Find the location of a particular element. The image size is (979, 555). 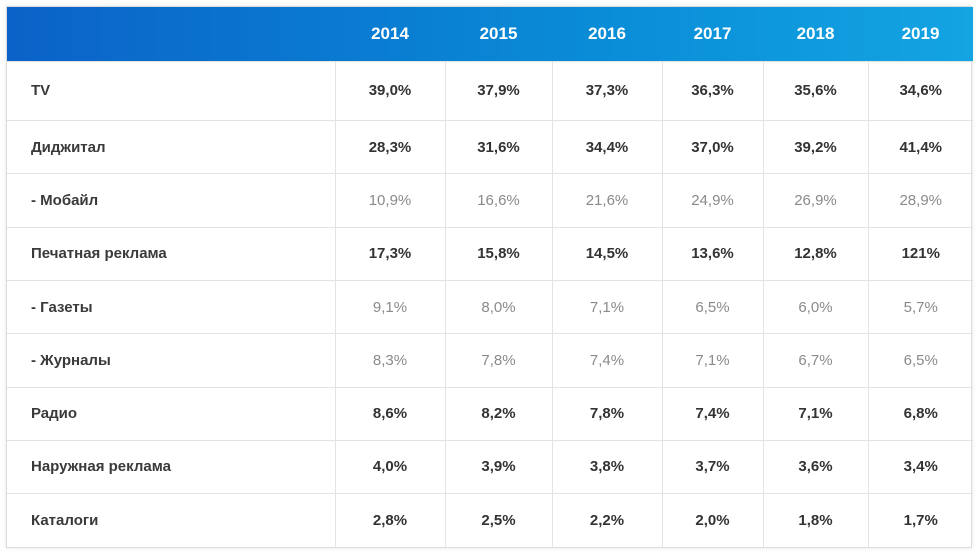

table-cell: 6,8% is located at coordinates (920, 413).